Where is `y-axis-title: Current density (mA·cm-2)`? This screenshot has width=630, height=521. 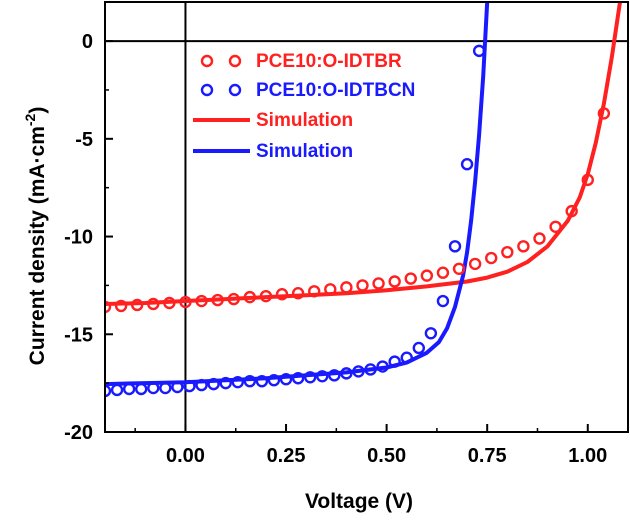 y-axis-title: Current density (mA·cm-2) is located at coordinates (35, 236).